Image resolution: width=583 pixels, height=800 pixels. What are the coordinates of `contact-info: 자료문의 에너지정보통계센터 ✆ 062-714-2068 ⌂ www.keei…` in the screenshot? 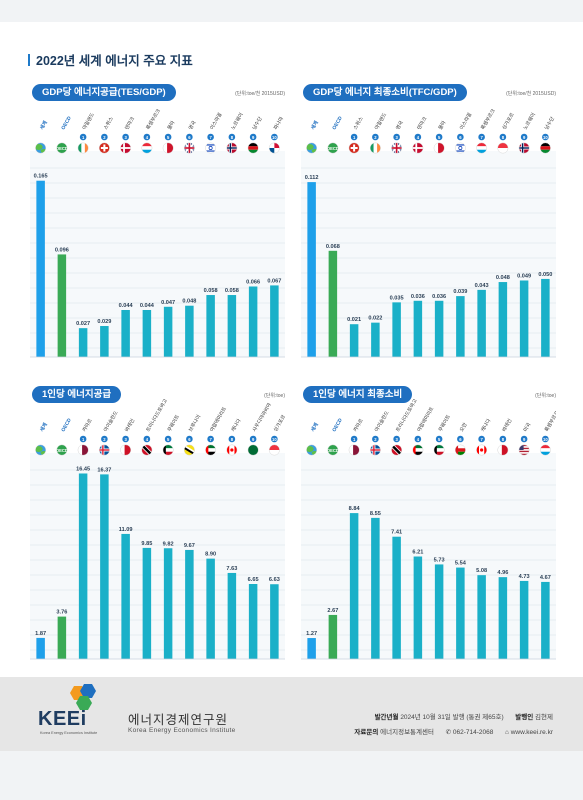 It's located at (453, 731).